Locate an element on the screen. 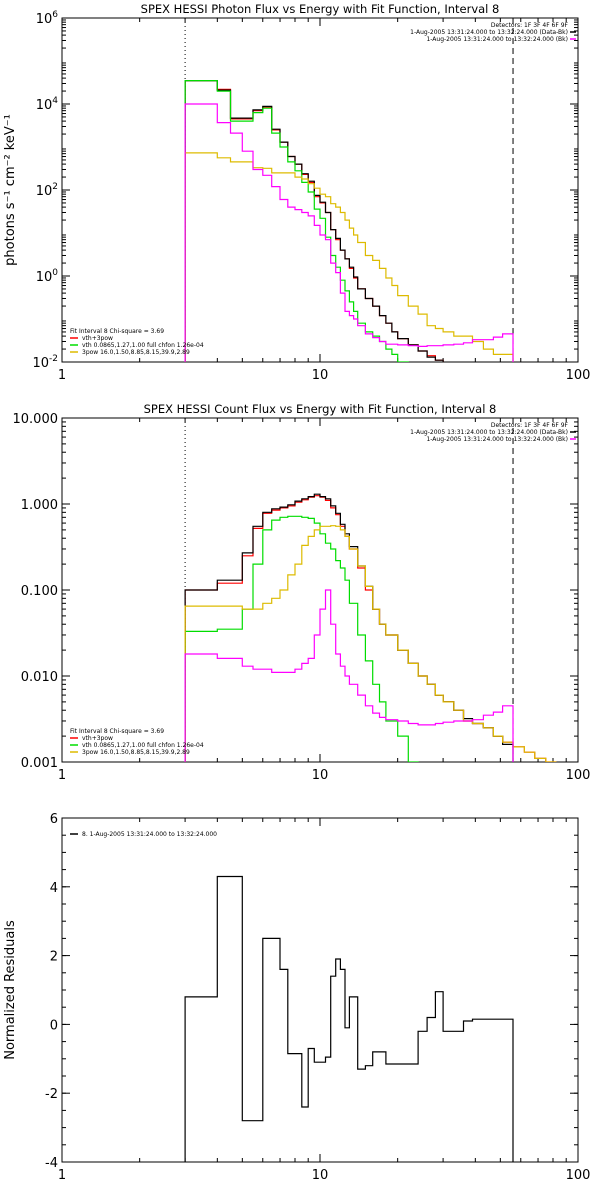 The image size is (600, 1200). y-tick-label: 10.000 is located at coordinates (36, 419).